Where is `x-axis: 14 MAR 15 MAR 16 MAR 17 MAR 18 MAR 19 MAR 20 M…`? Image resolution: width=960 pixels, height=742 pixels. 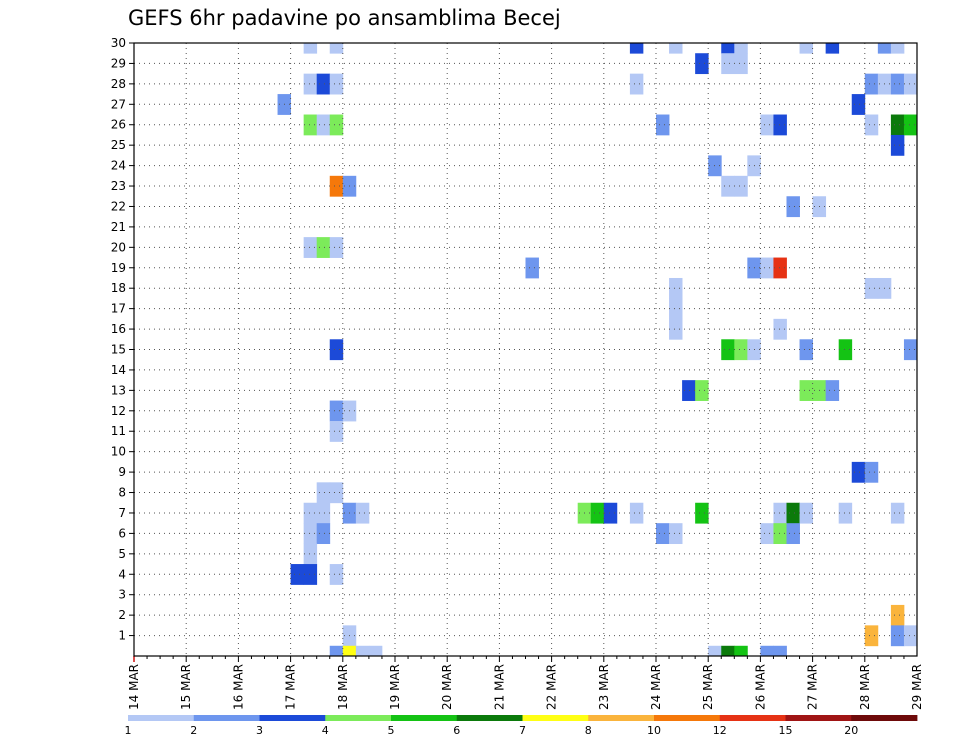
x-axis: 14 MAR 15 MAR 16 MAR 17 MAR 18 MAR 19 MAR 20 M… is located at coordinates (525, 683).